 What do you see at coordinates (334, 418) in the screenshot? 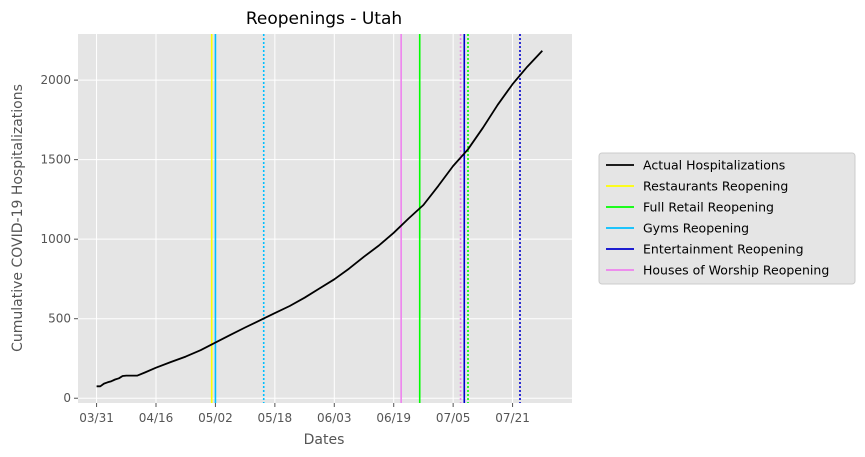
I see `x-tick-label: 06/03` at bounding box center [334, 418].